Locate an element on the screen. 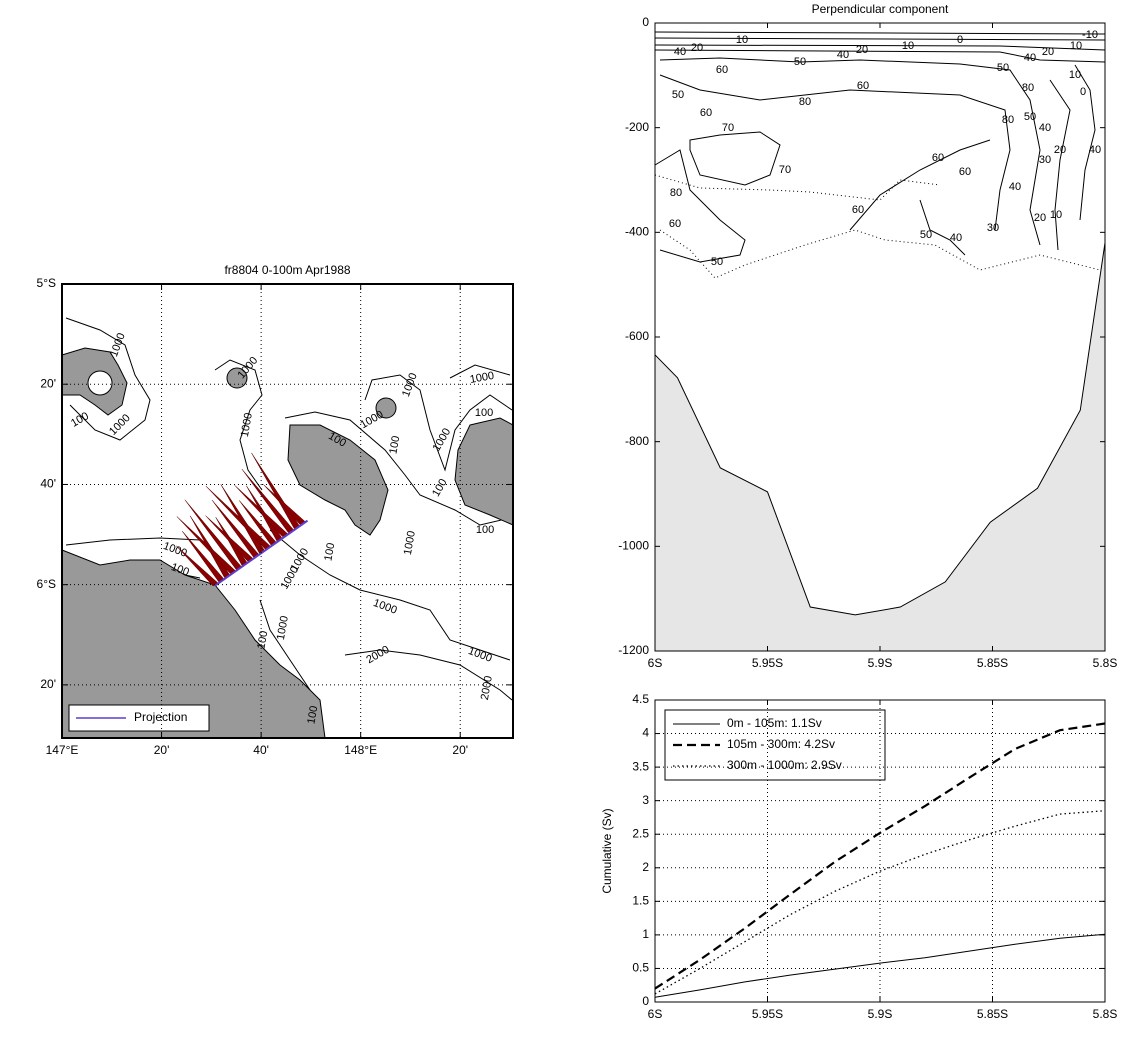 The width and height of the screenshot is (1126, 1061). plot-frame is located at coordinates (880, 851).